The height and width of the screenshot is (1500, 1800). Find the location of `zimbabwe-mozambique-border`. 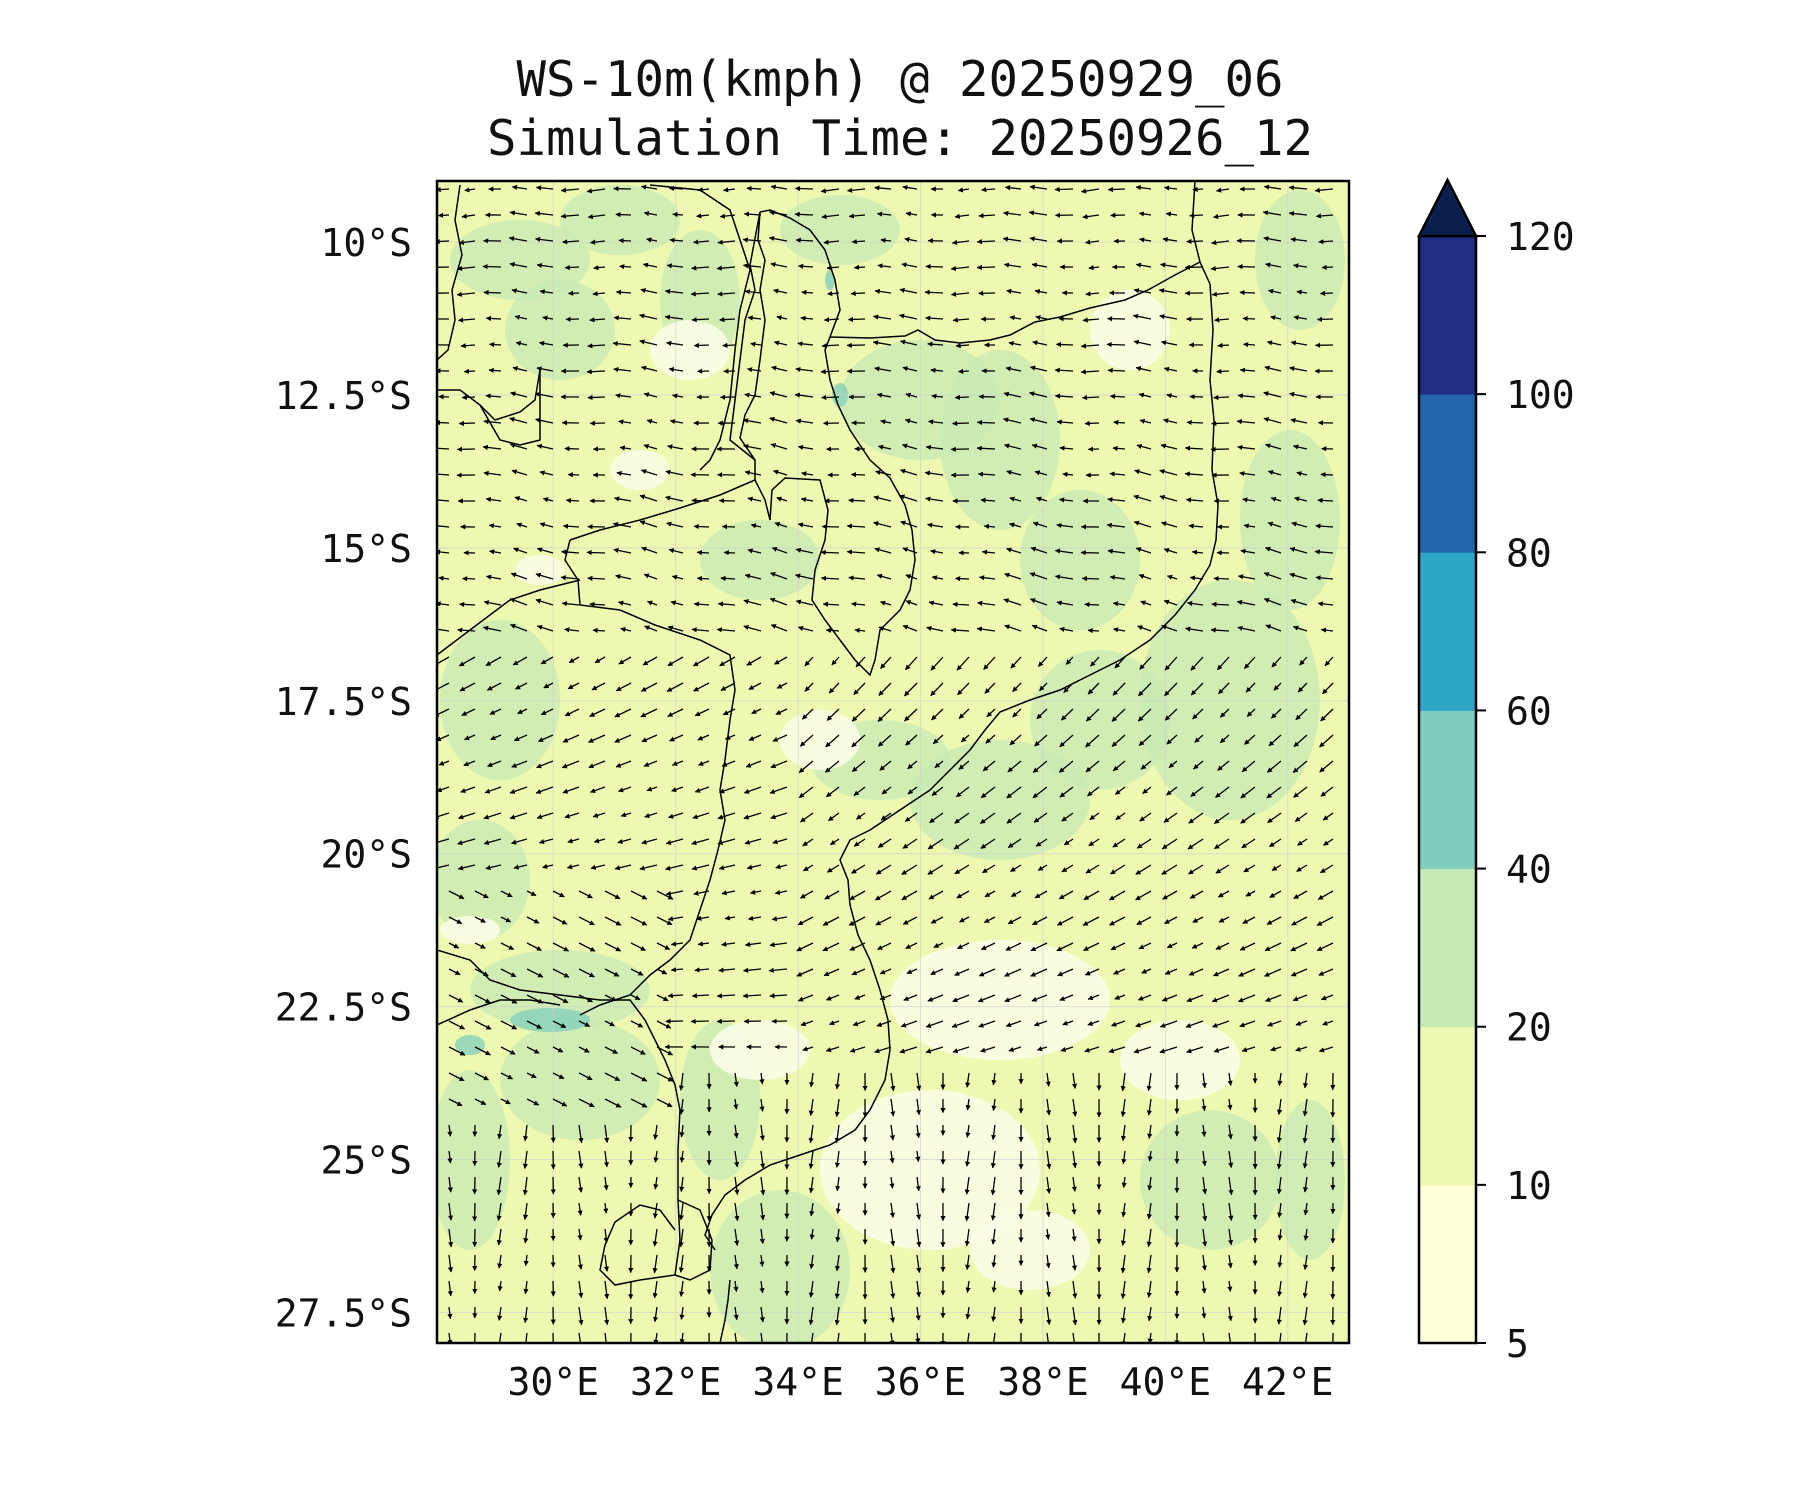

zimbabwe-mozambique-border is located at coordinates (650, 777).